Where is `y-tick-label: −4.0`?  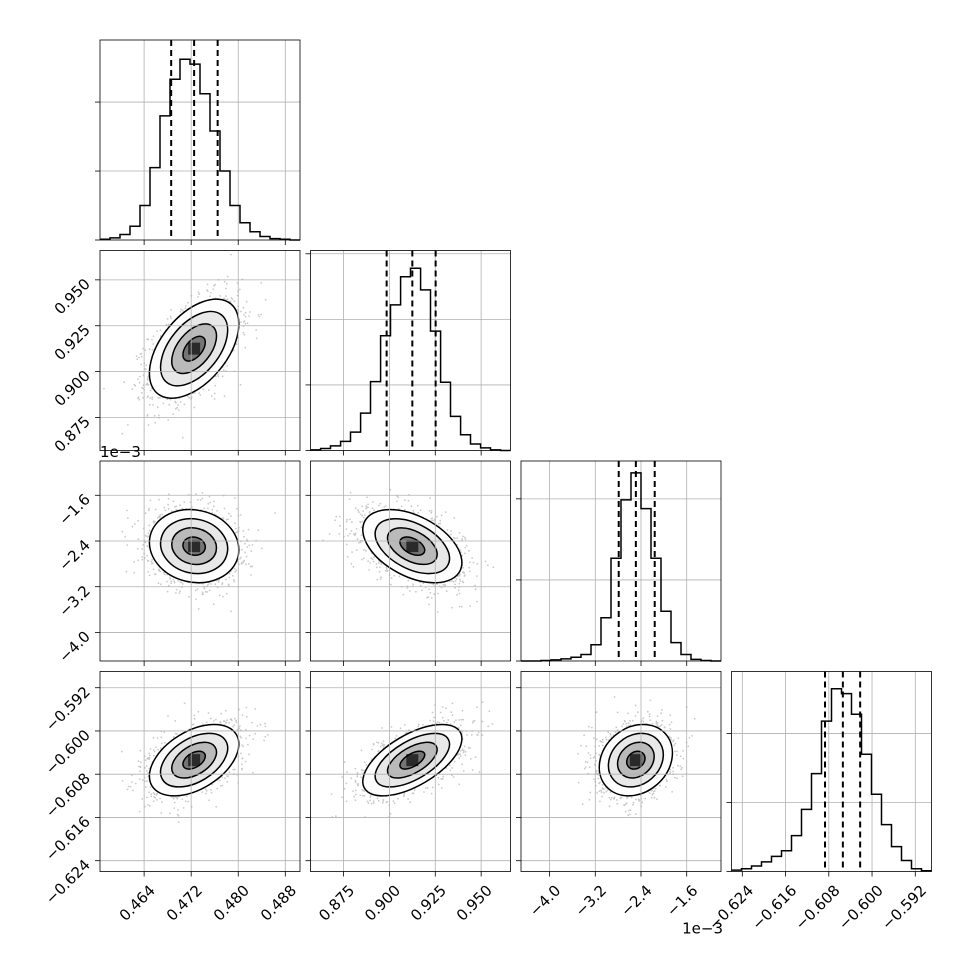
y-tick-label: −4.0 is located at coordinates (74, 647).